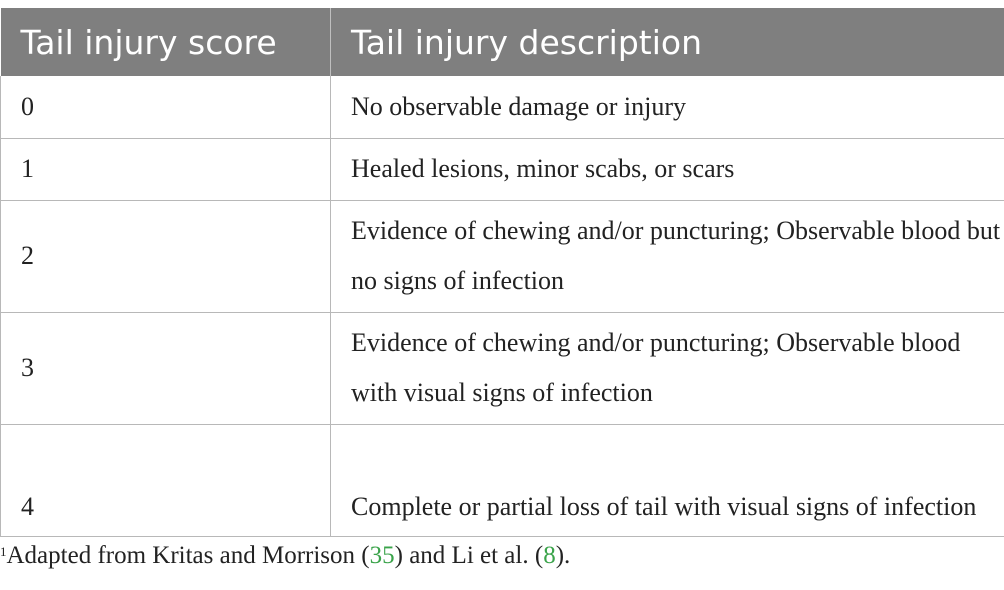 This screenshot has height=590, width=1004. I want to click on column-header-description: Tail injury description, so click(667, 42).